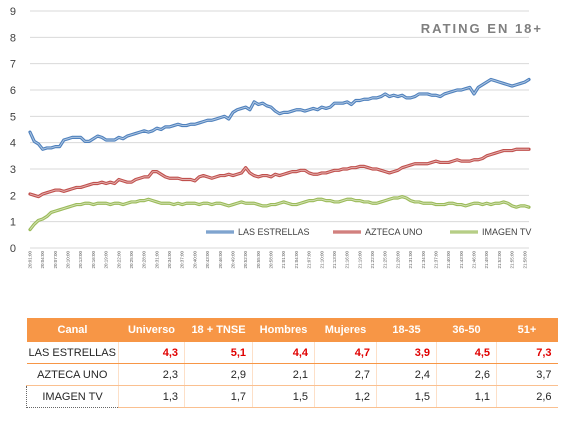 The width and height of the screenshot is (569, 422). I want to click on y-tick-label: 5, so click(13, 117).